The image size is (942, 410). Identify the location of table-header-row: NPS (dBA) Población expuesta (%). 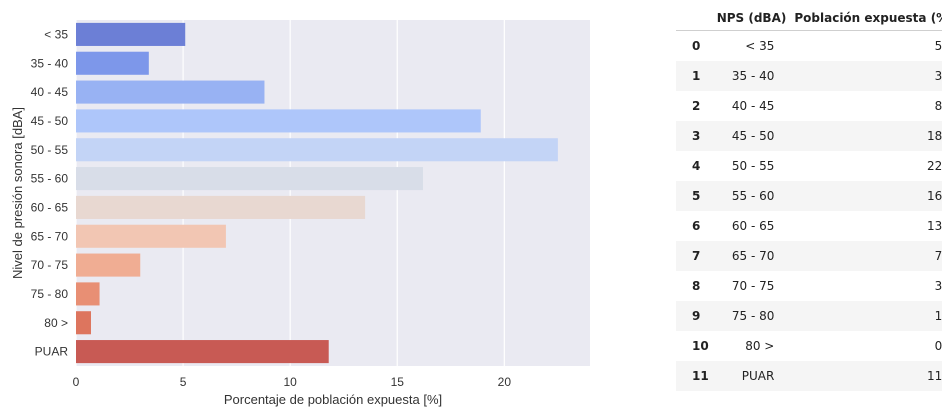
(809, 18).